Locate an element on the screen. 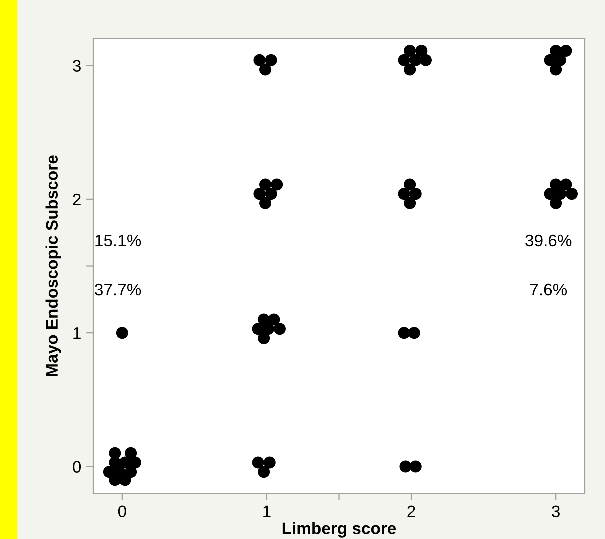  annotation: 7.6% is located at coordinates (549, 290).